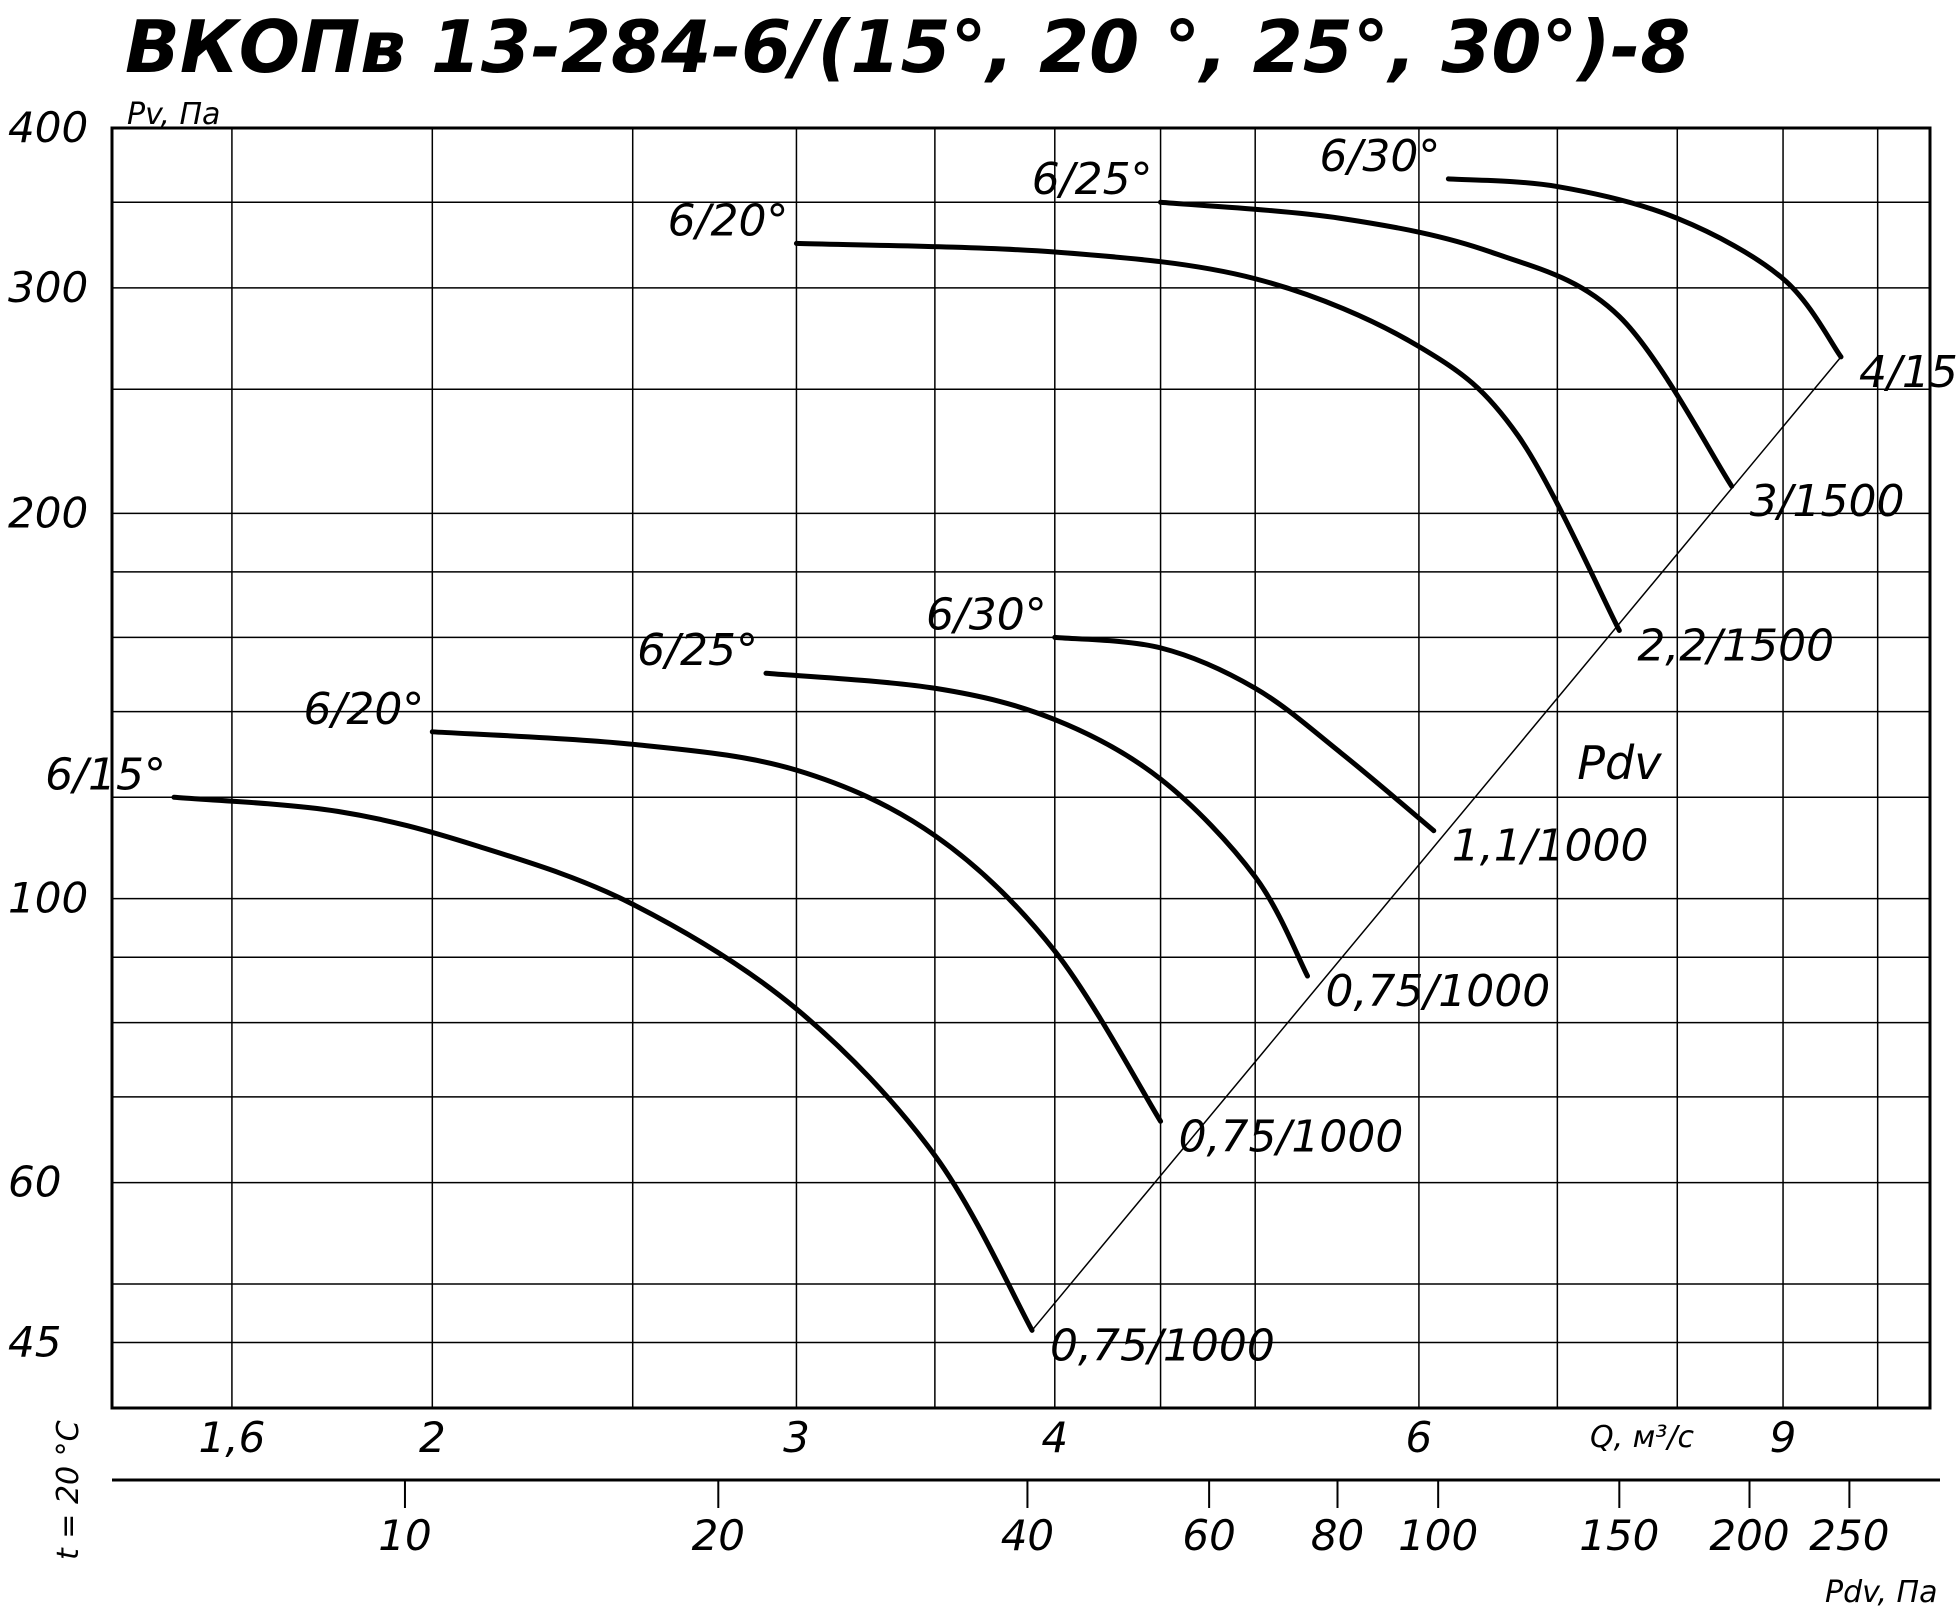 The height and width of the screenshot is (1622, 1957). I want to click on pdv-tick-label: 10, so click(404, 1535).